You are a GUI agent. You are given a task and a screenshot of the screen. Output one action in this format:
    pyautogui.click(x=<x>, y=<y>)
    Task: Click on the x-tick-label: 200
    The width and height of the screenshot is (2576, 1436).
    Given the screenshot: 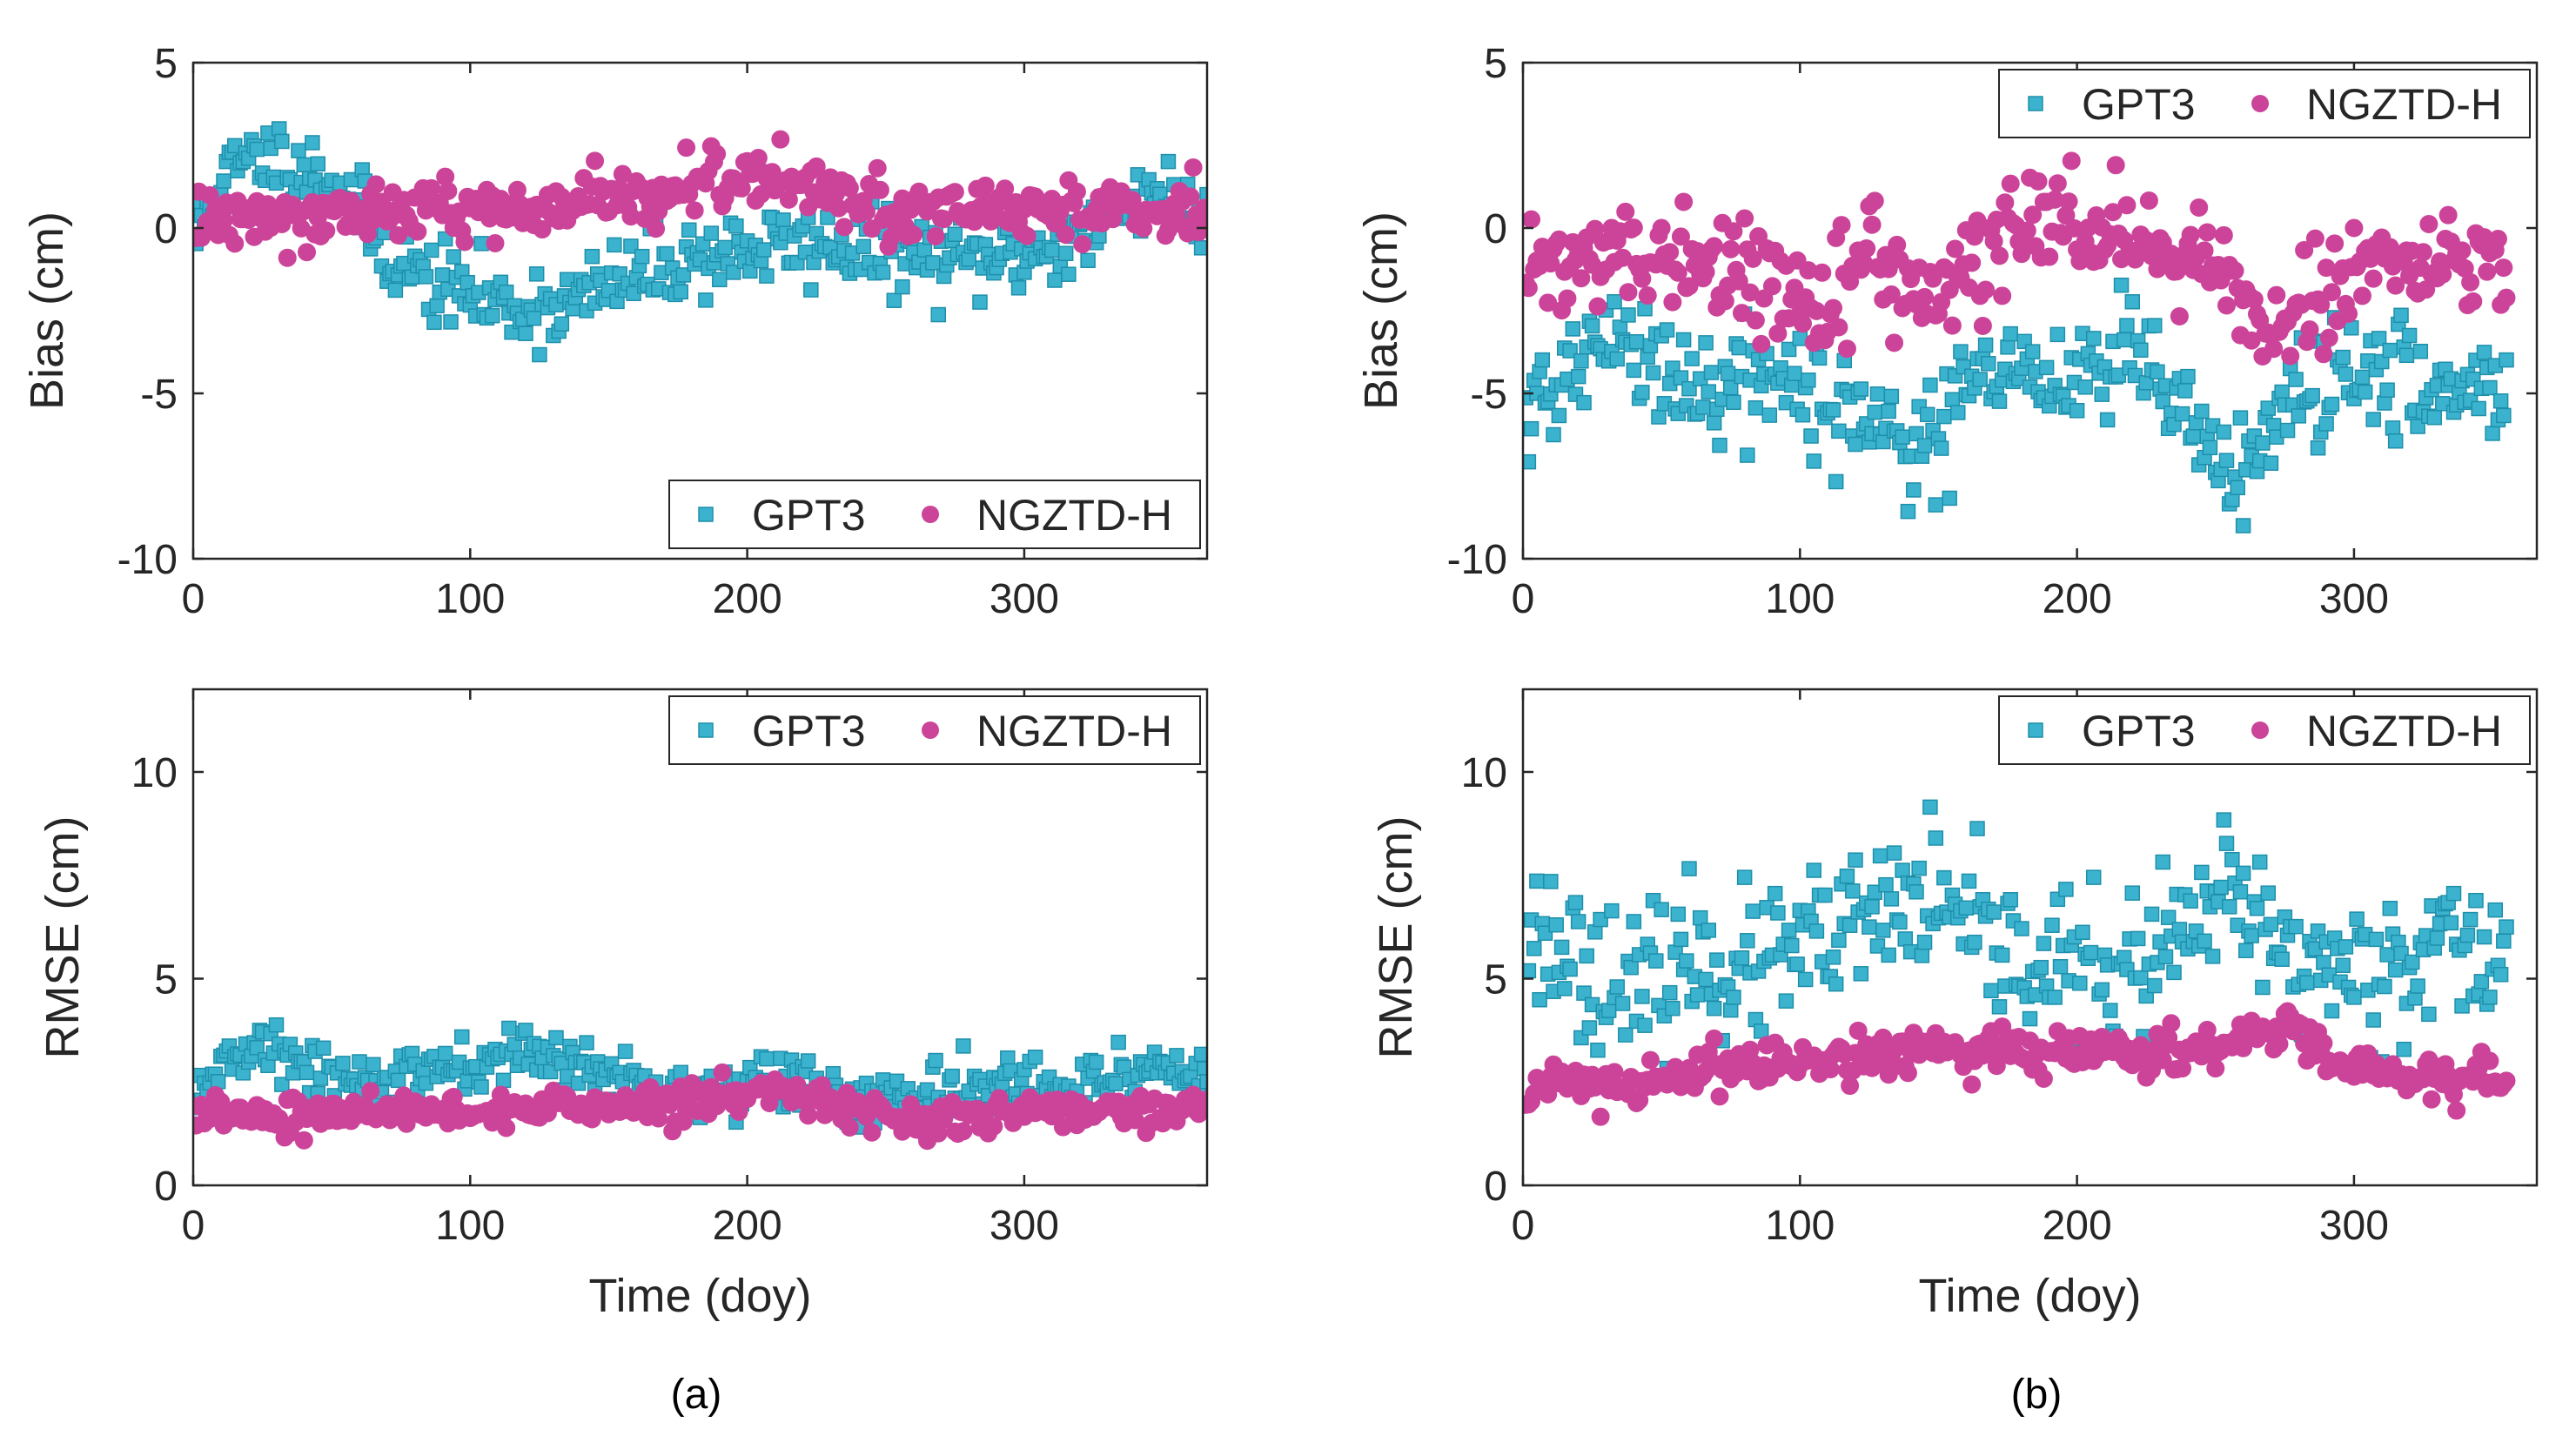 What is the action you would take?
    pyautogui.click(x=2077, y=599)
    